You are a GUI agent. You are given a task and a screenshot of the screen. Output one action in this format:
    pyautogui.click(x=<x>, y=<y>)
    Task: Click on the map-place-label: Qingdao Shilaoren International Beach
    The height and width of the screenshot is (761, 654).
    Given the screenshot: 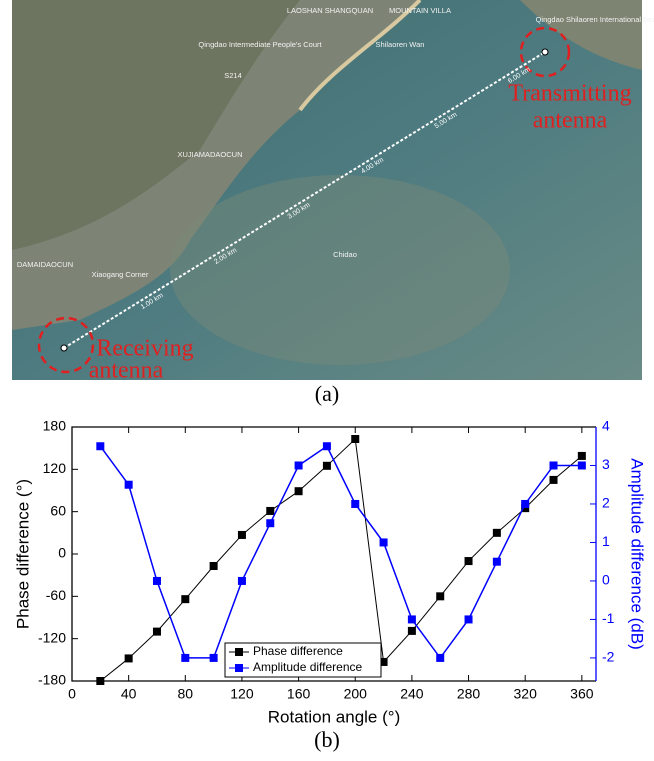 What is the action you would take?
    pyautogui.click(x=595, y=19)
    